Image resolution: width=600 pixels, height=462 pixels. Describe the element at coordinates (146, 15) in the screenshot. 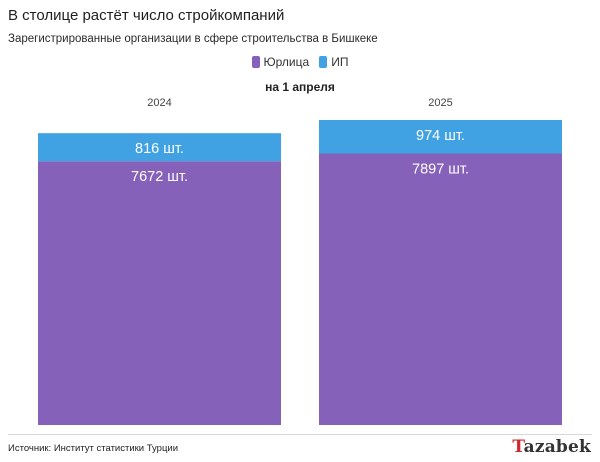

I see `chart-title: В столице растёт число стройкомпаний` at that location.